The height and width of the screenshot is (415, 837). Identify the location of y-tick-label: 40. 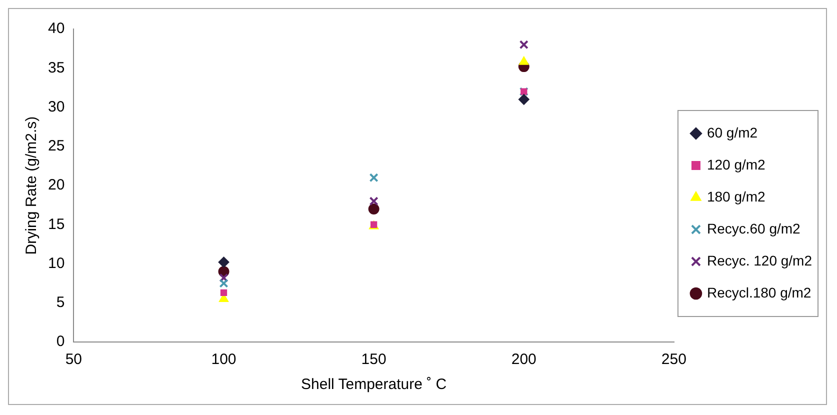
(56, 29).